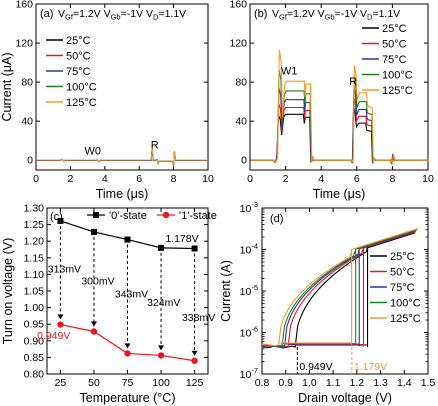 The height and width of the screenshot is (406, 438). I want to click on x-tick-label: 1.2, so click(357, 383).